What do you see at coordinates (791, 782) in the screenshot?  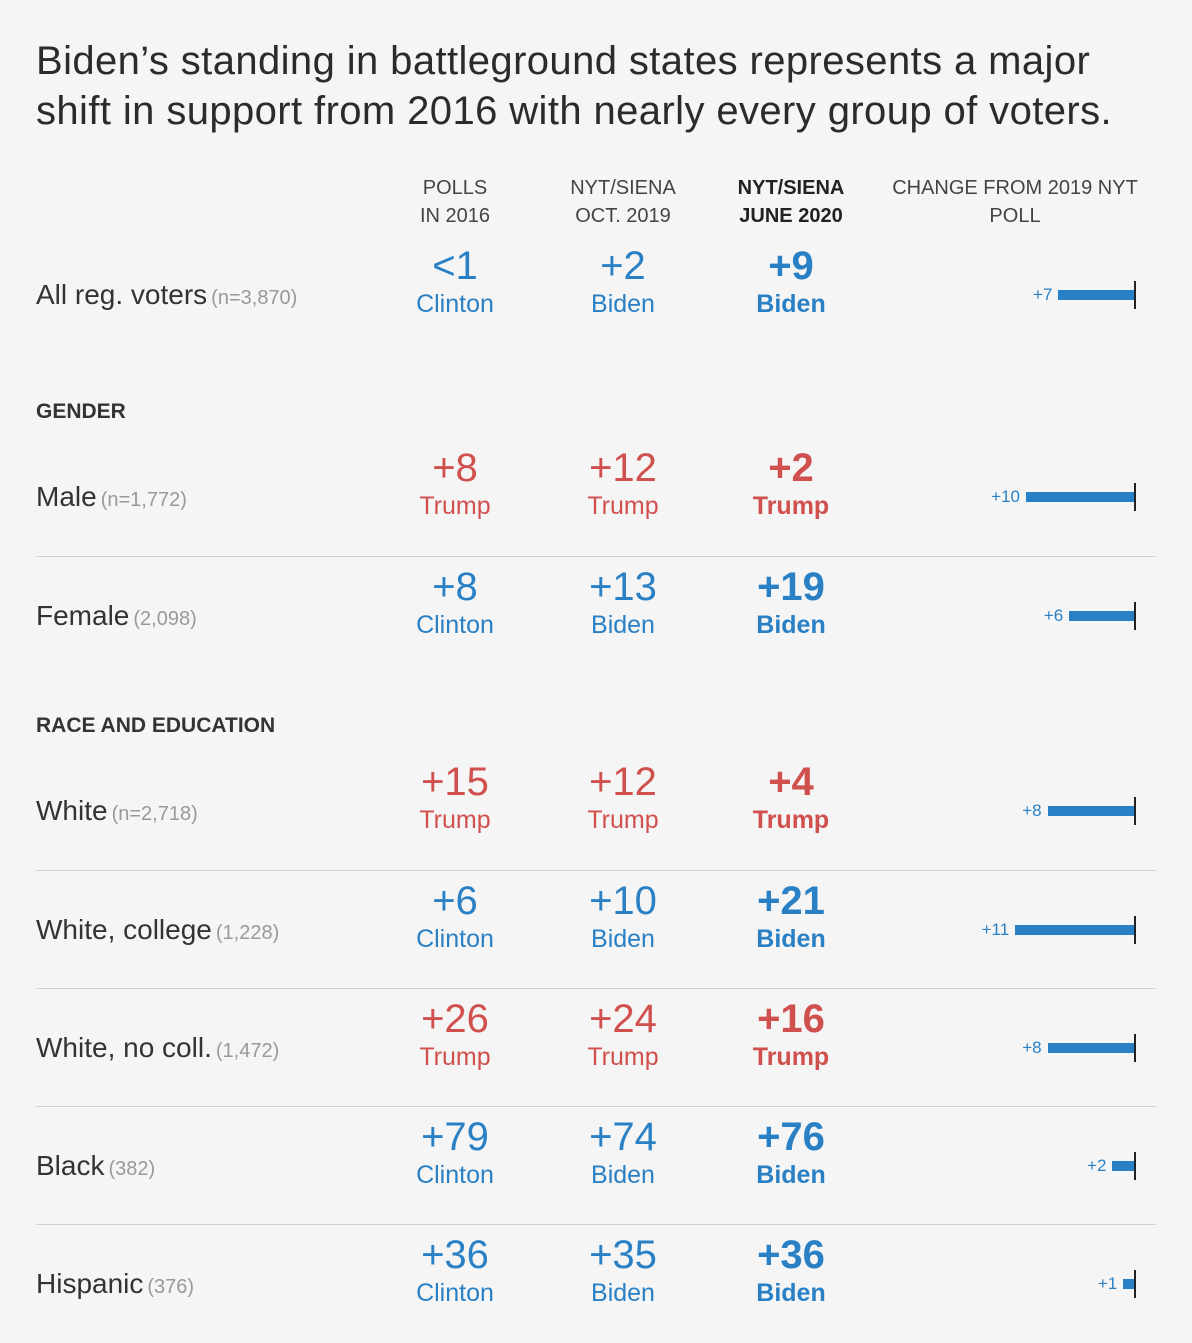 I see `margin-value: +4` at bounding box center [791, 782].